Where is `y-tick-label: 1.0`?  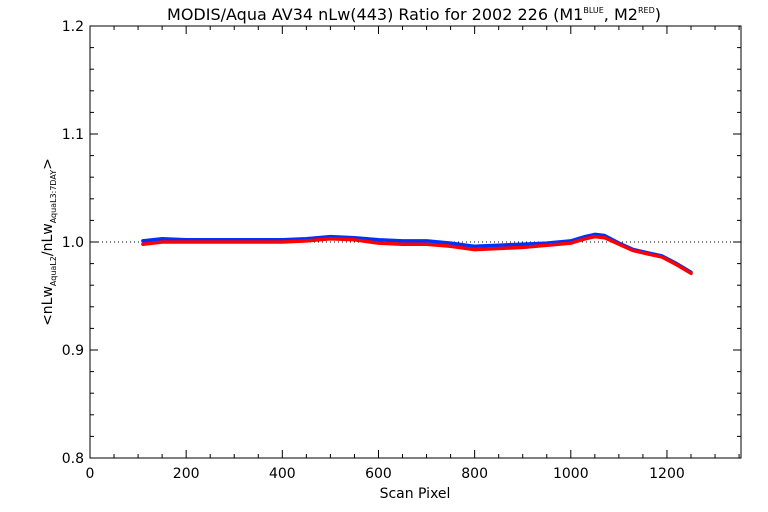
y-tick-label: 1.0 is located at coordinates (73, 243).